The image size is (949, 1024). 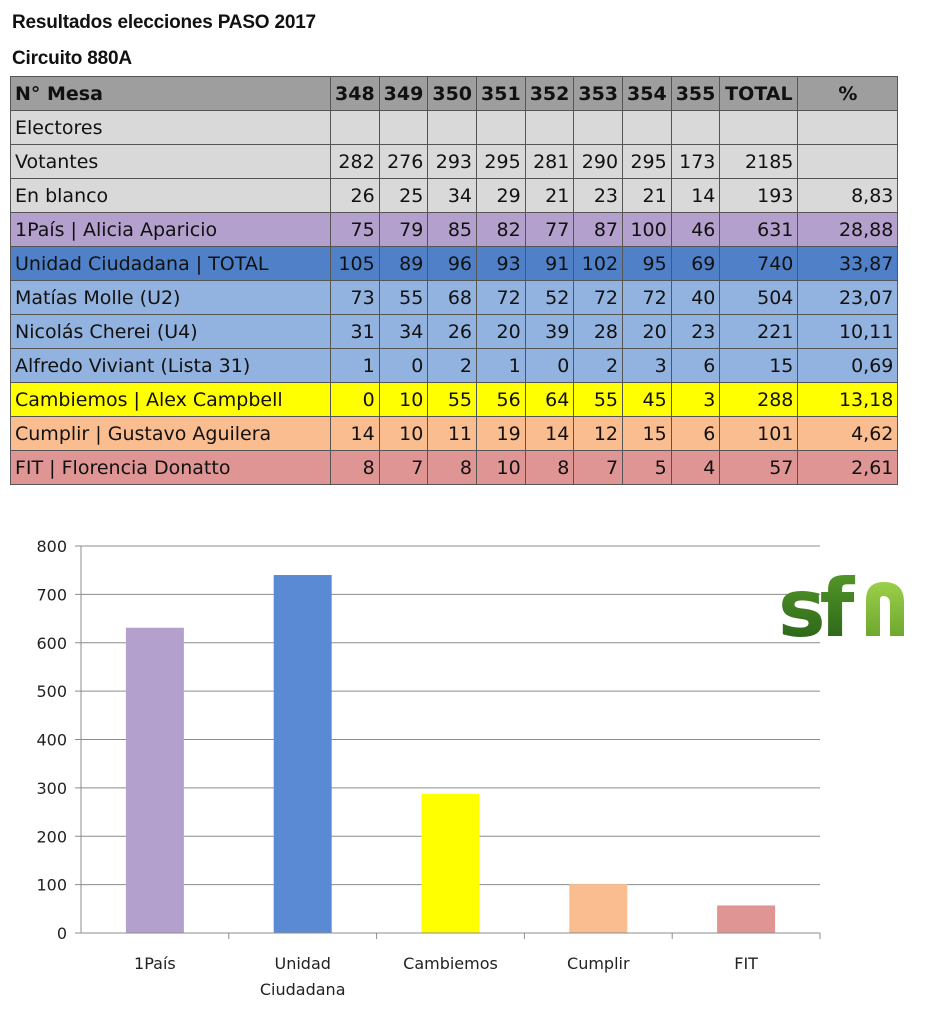 I want to click on x-tick-label: Unidad Ciudadana, so click(x=303, y=976).